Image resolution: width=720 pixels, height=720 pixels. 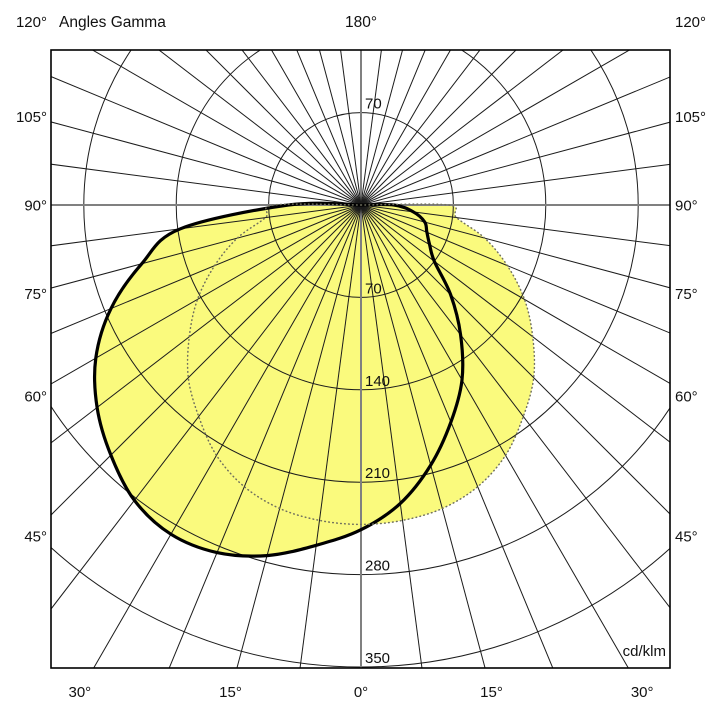 What do you see at coordinates (644, 651) in the screenshot?
I see `unit-label: cd/klm` at bounding box center [644, 651].